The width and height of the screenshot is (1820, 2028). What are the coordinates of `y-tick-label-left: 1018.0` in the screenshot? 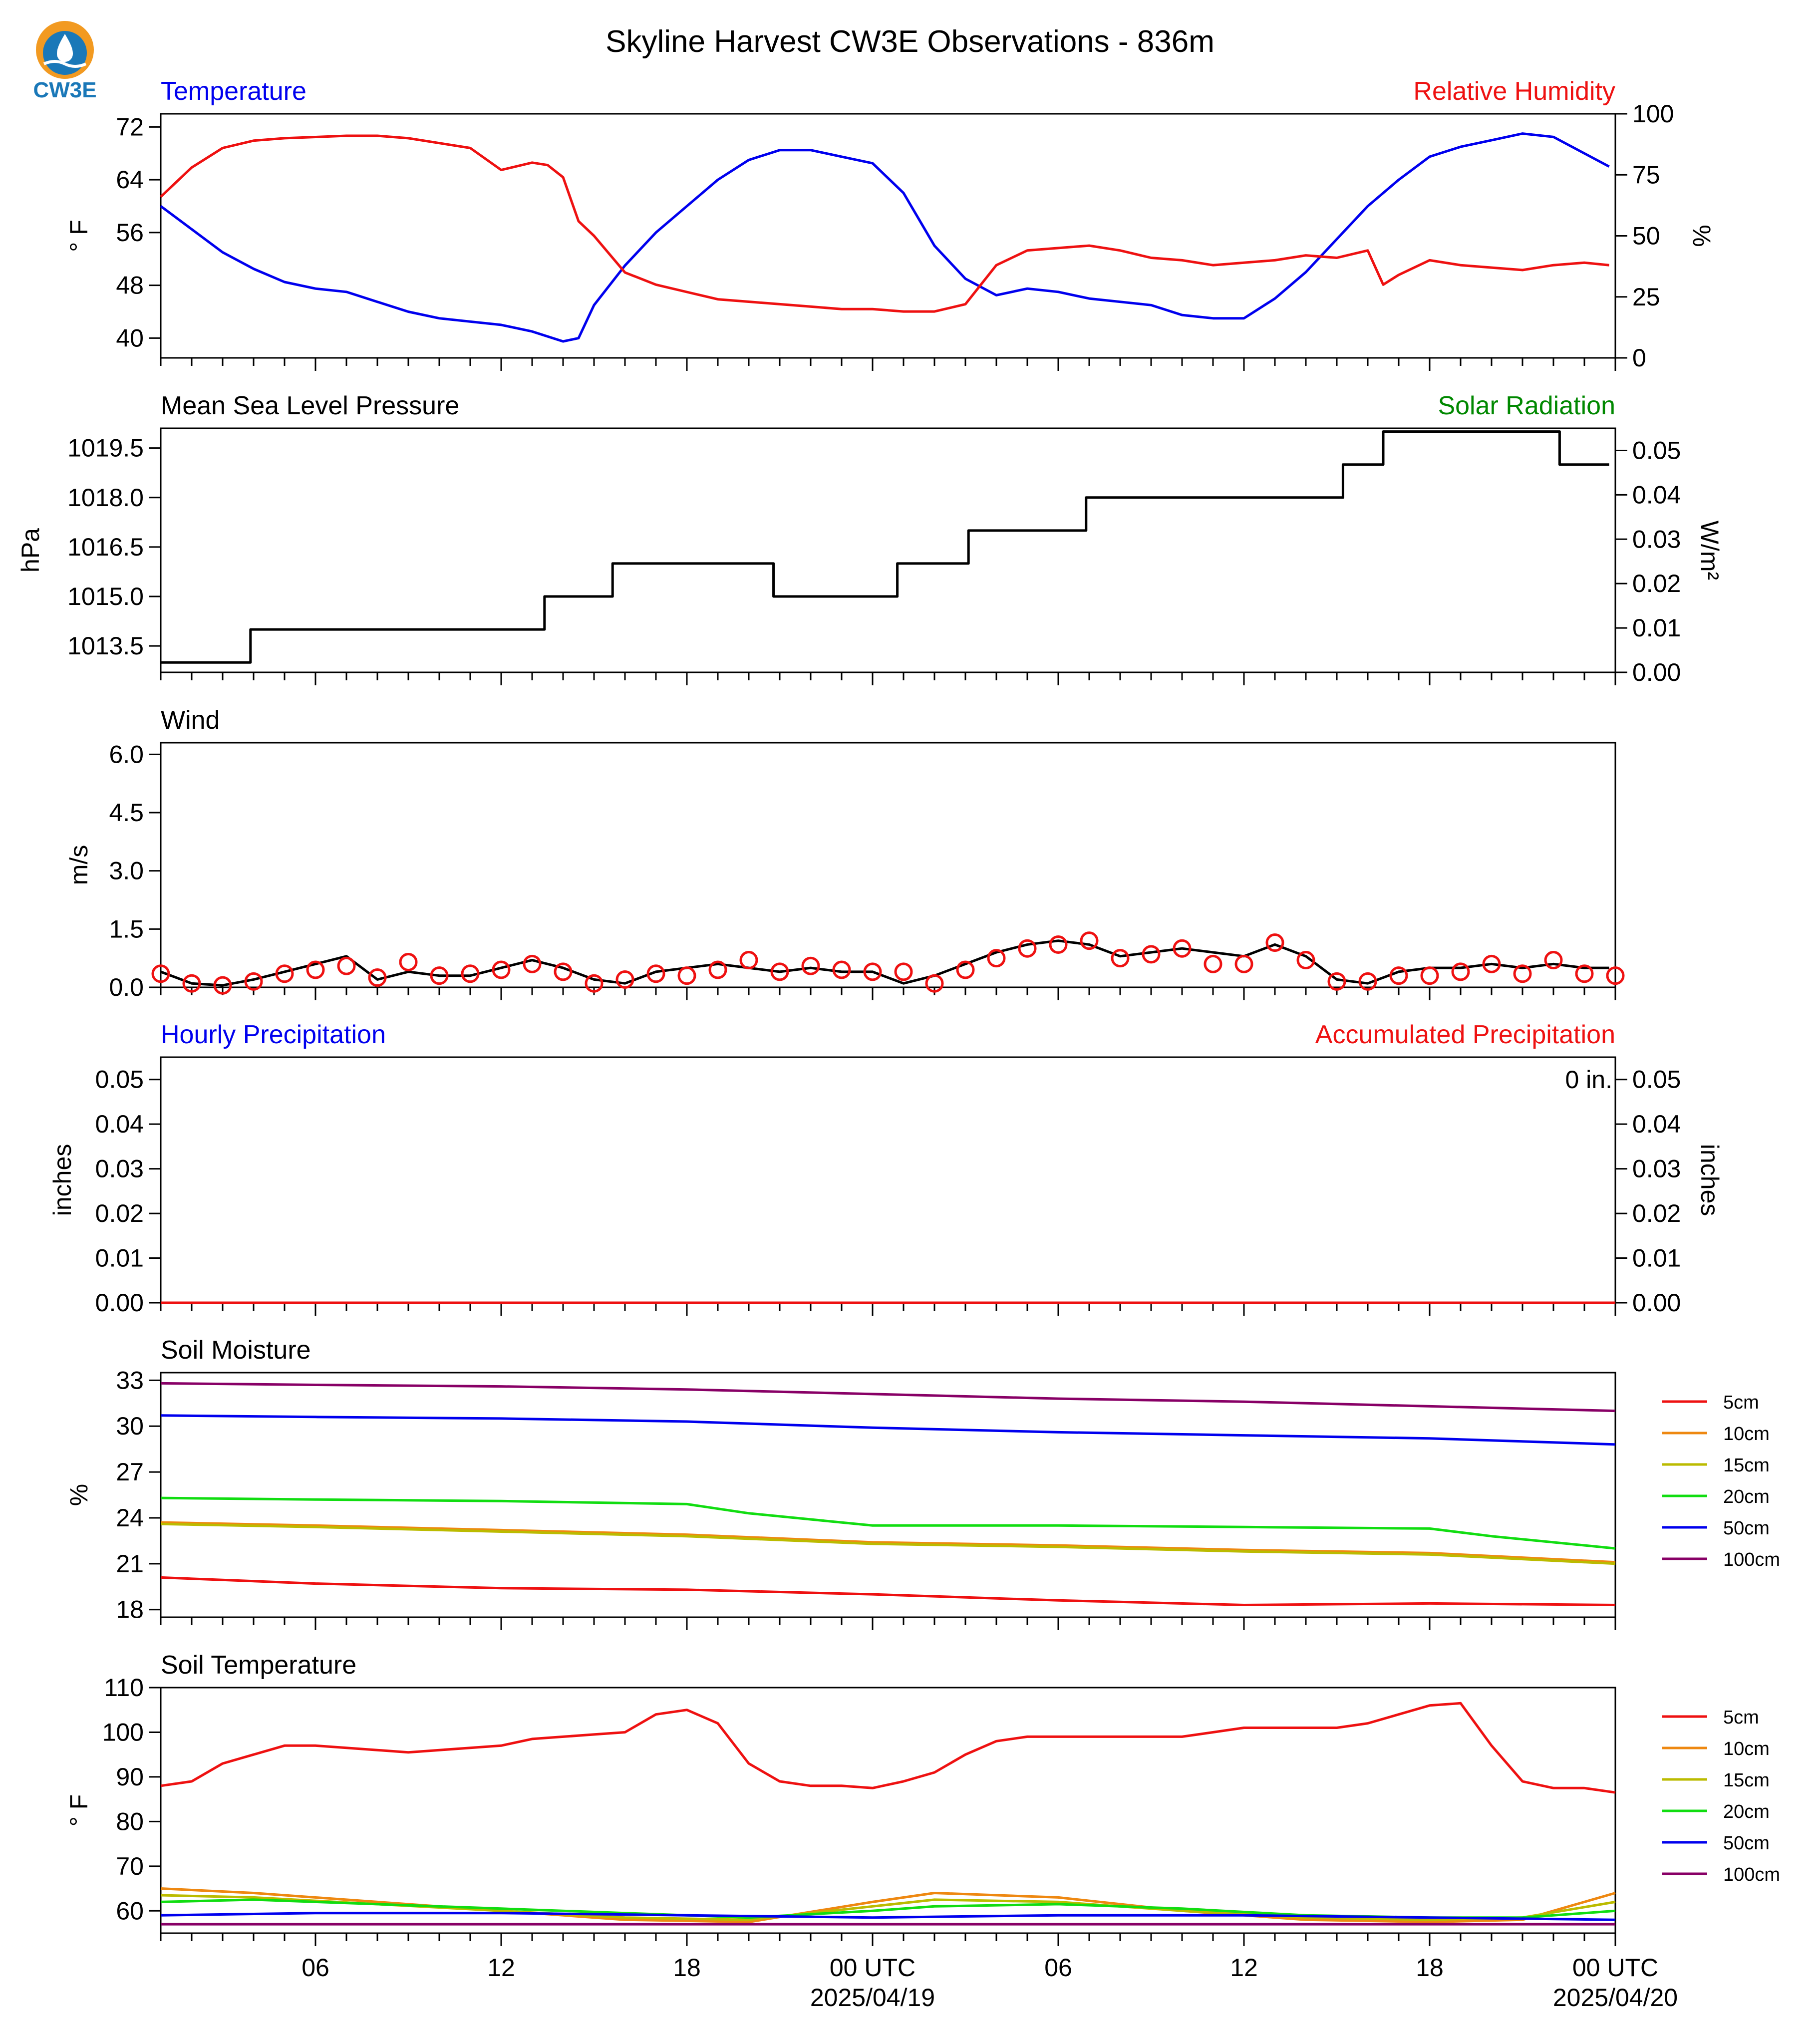 It's located at (105, 498).